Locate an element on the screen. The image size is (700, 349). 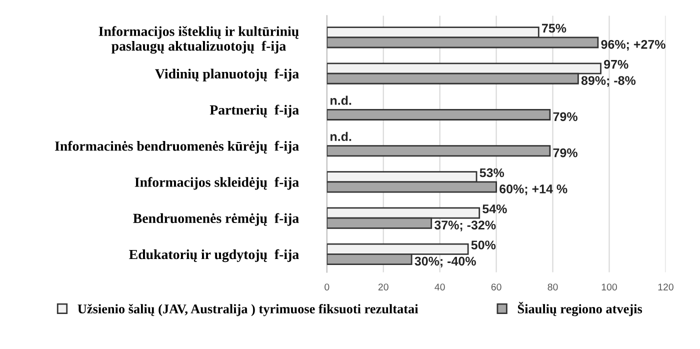
legend-label: Šiaulių regiono atvejis is located at coordinates (580, 309).